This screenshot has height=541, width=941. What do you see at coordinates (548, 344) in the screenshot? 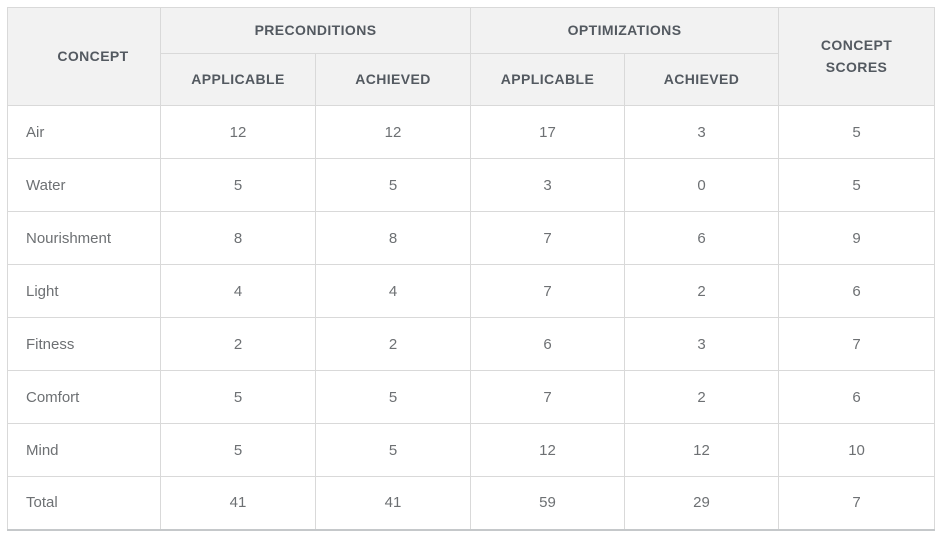
I see `cell-optimizations-applicable: 6` at bounding box center [548, 344].